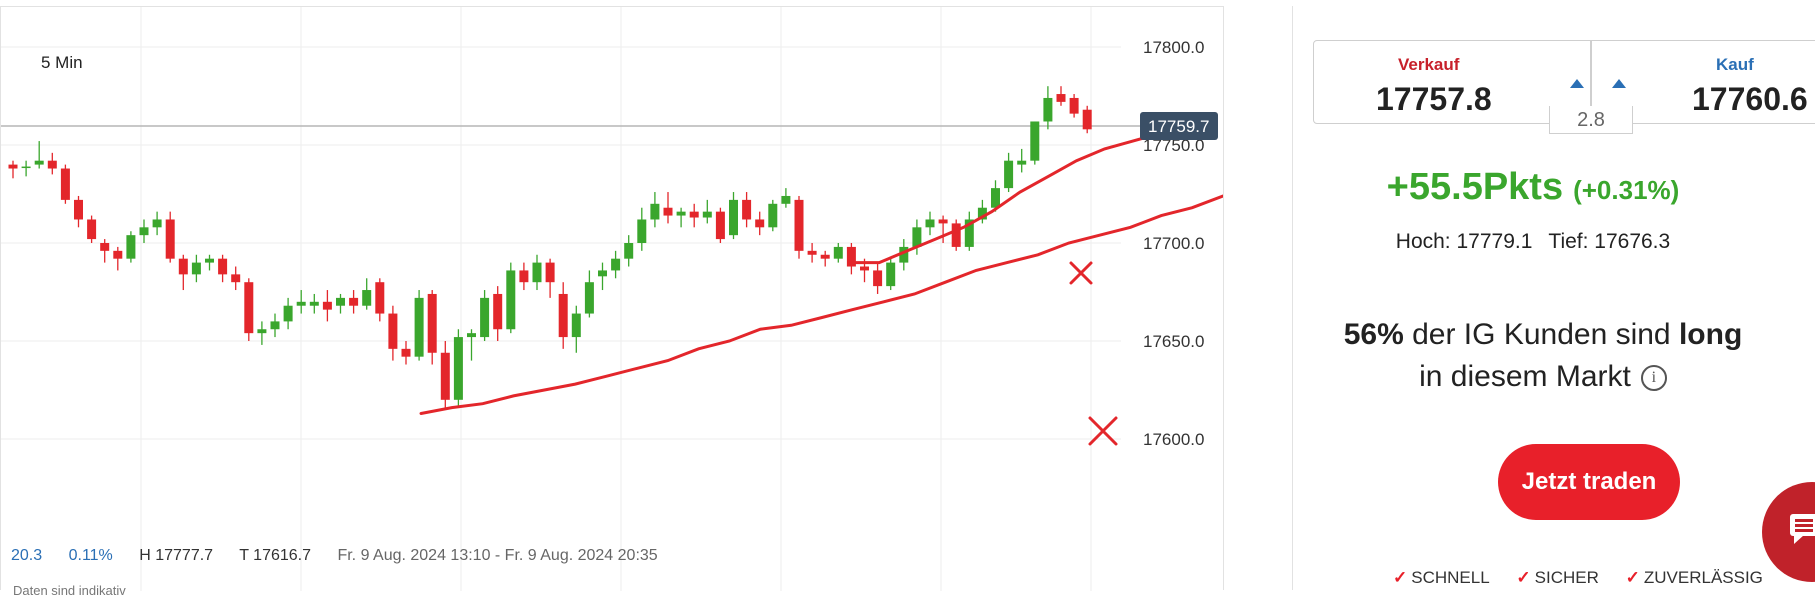 This screenshot has width=1815, height=598. I want to click on info-icon: i, so click(1653, 378).